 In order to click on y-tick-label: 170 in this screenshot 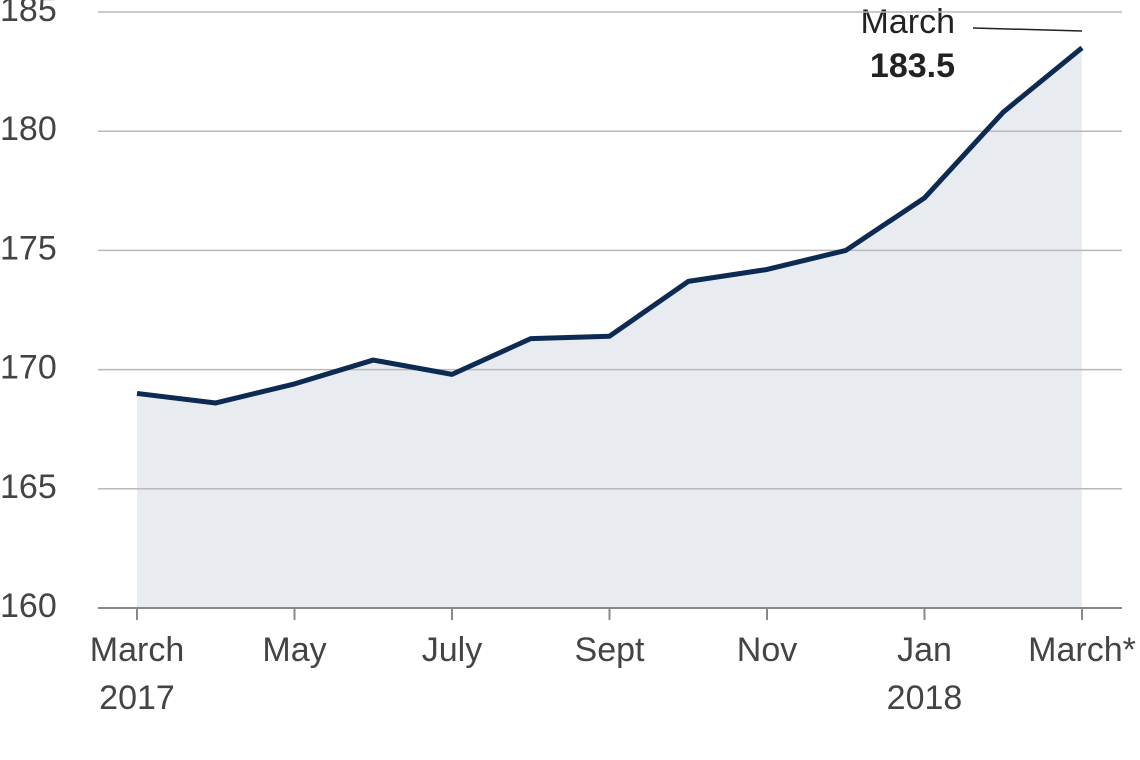, I will do `click(28, 368)`.